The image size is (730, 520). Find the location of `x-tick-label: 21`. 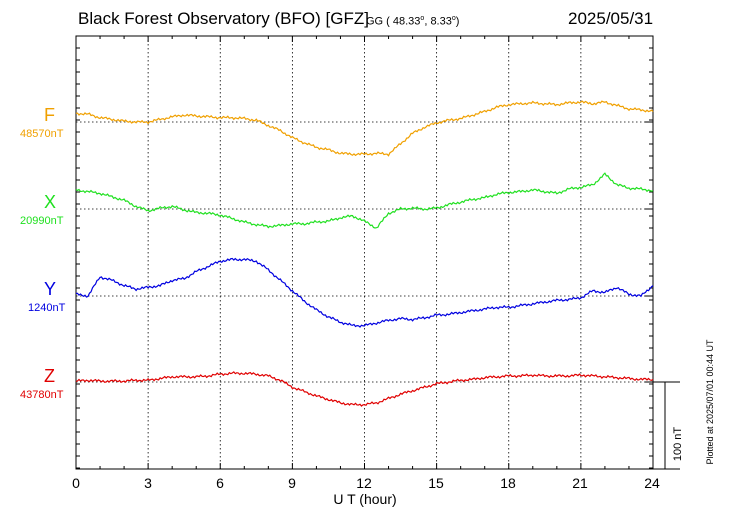

x-tick-label: 21 is located at coordinates (580, 483).